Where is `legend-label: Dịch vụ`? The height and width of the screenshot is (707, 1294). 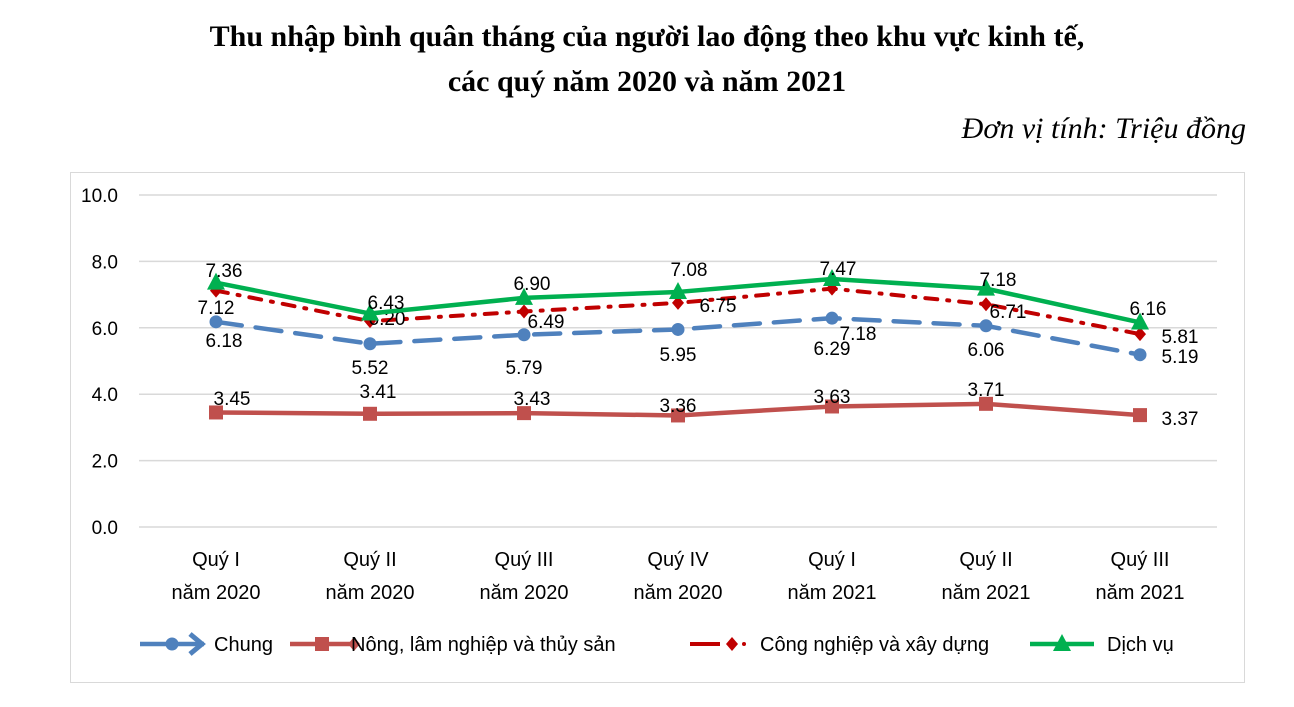 legend-label: Dịch vụ is located at coordinates (1140, 645).